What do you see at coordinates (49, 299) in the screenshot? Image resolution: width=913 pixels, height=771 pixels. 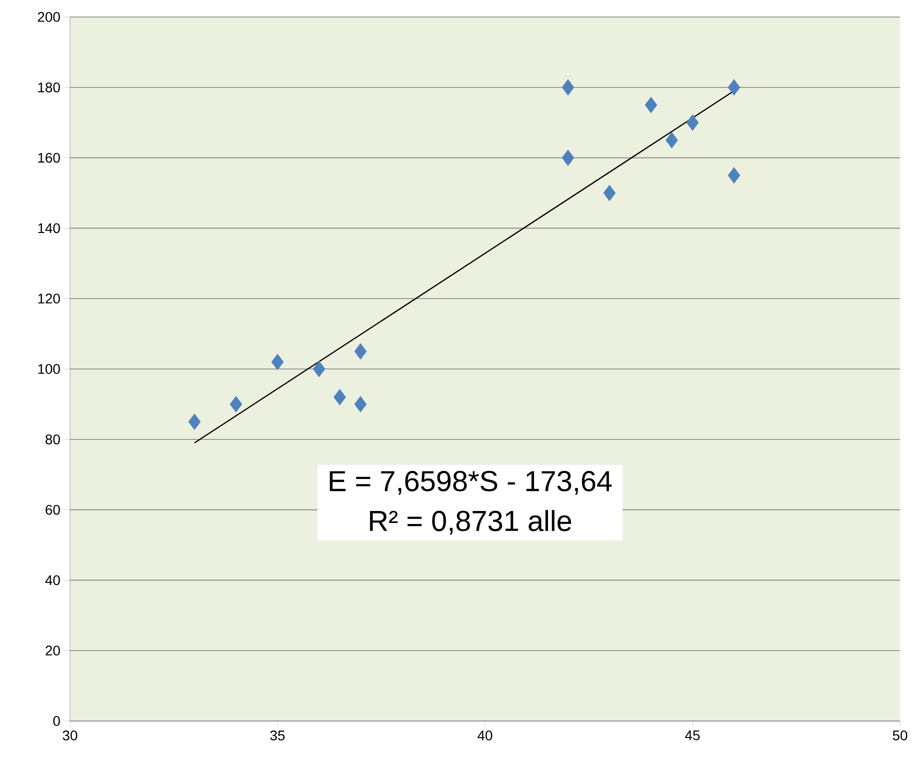 I see `y-tick-label: 120` at bounding box center [49, 299].